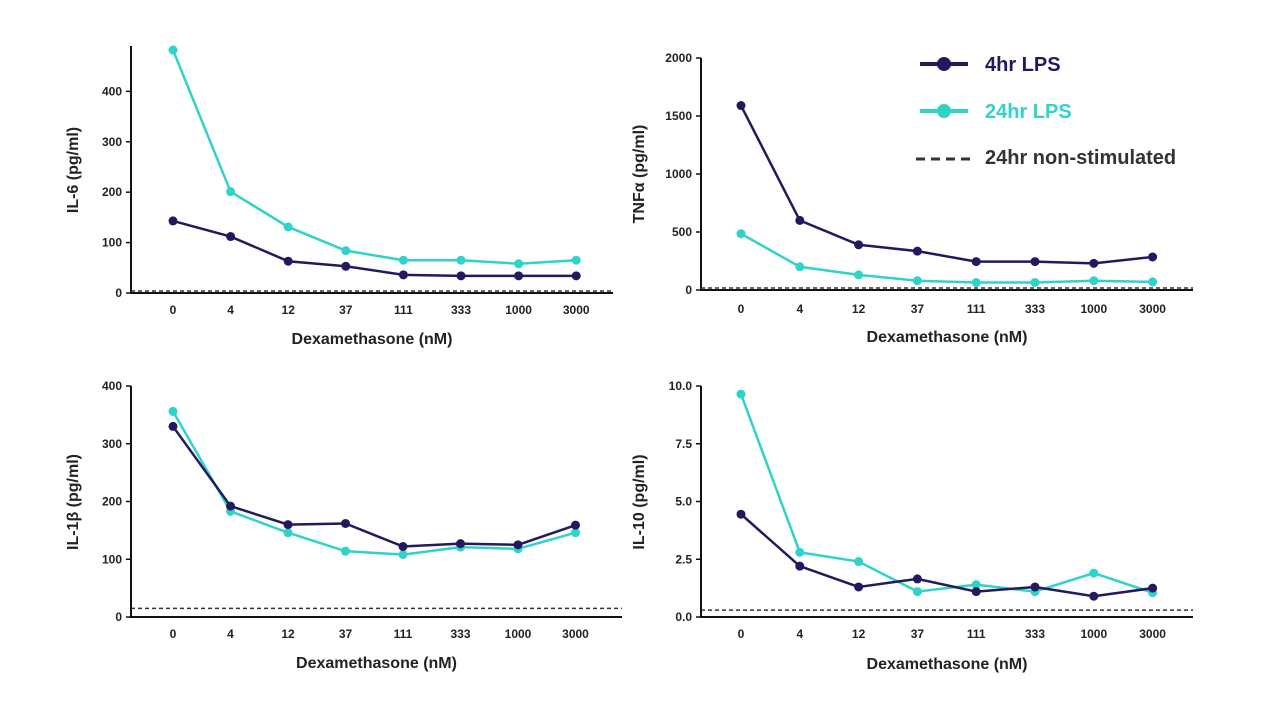 The image size is (1280, 720). I want to click on legend-label-24hr-lps: 24hr LPS, so click(1028, 112).